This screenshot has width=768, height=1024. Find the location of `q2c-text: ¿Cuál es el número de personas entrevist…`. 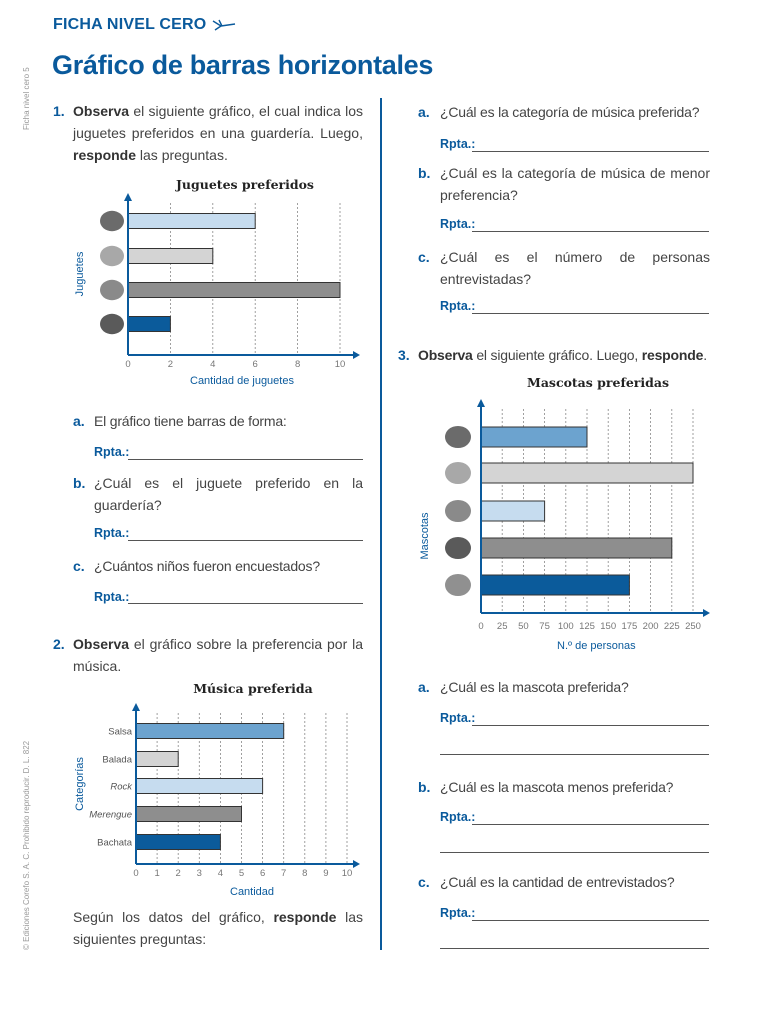

q2c-text: ¿Cuál es el número de personas entrevist… is located at coordinates (575, 268).